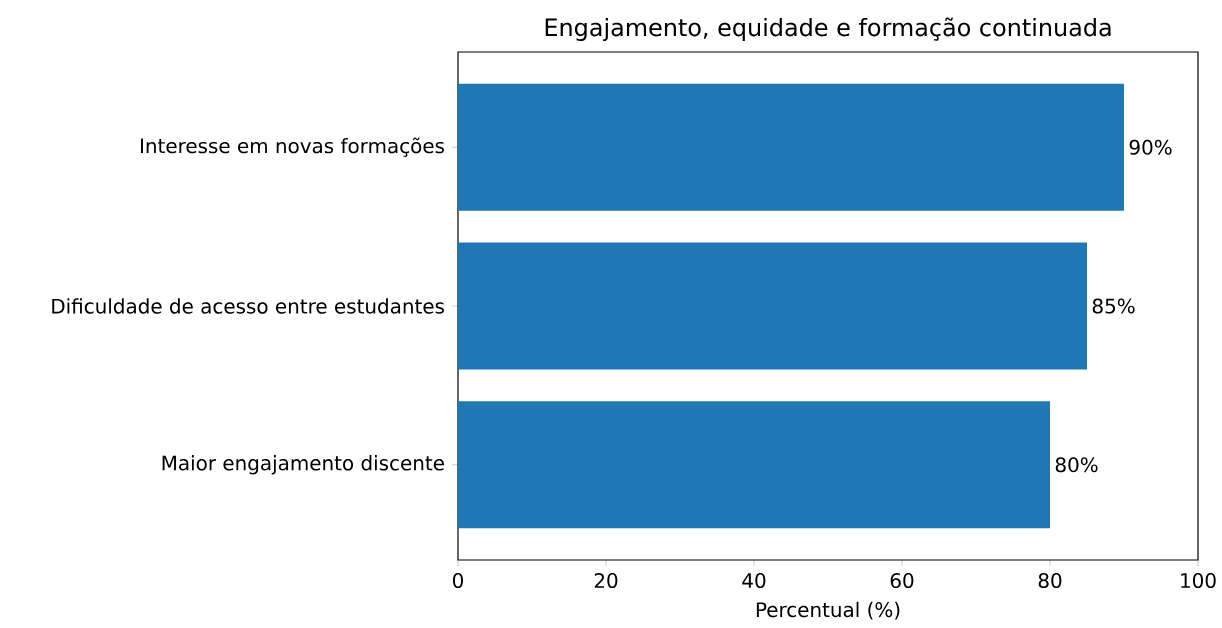 Image resolution: width=1222 pixels, height=628 pixels. Describe the element at coordinates (248, 306) in the screenshot. I see `y-tick-label: Dificuldade de acesso entre estudantes` at that location.